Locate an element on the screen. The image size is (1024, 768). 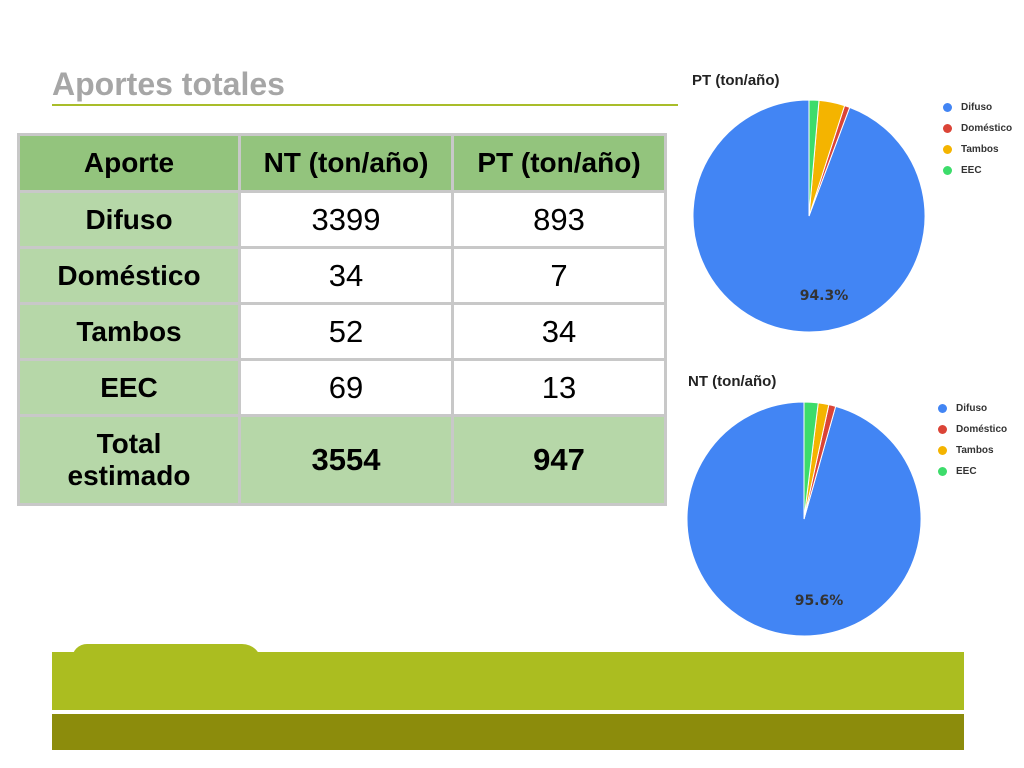
cell-pt-tambos: 34 is located at coordinates (559, 331).